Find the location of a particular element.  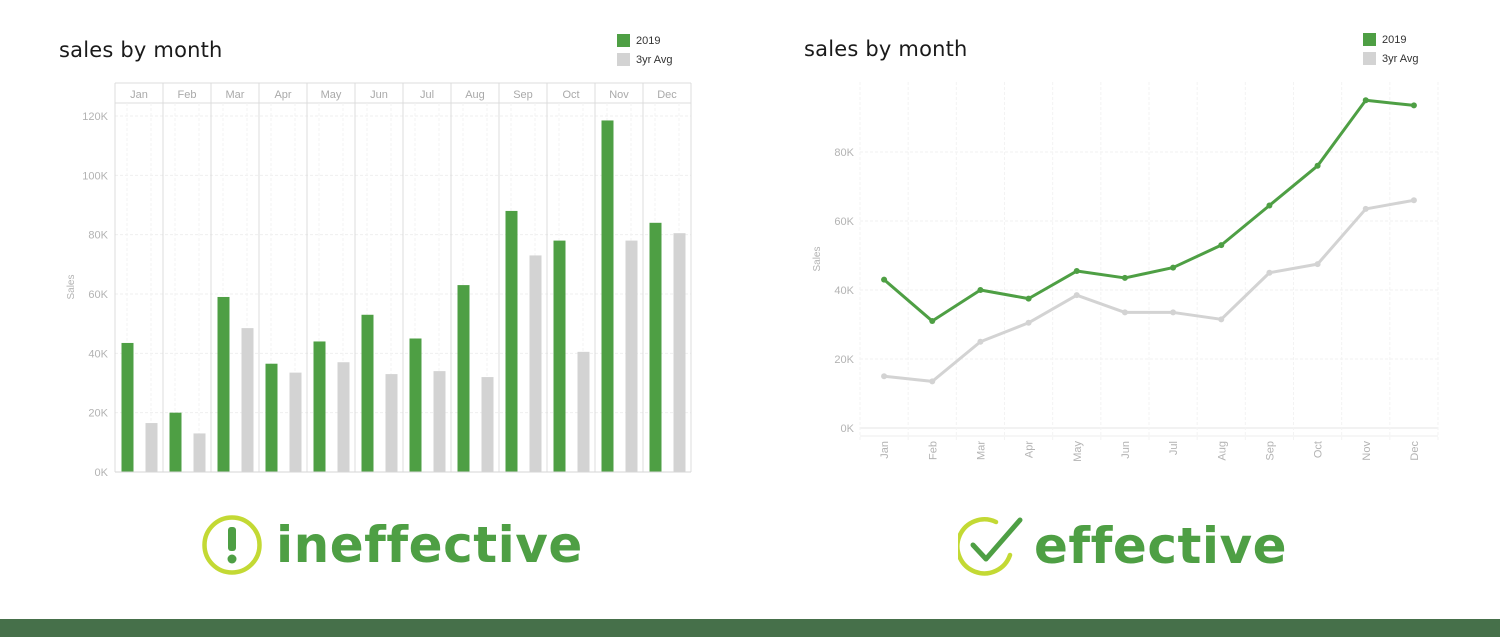

bar-2019-aug is located at coordinates (463, 378).